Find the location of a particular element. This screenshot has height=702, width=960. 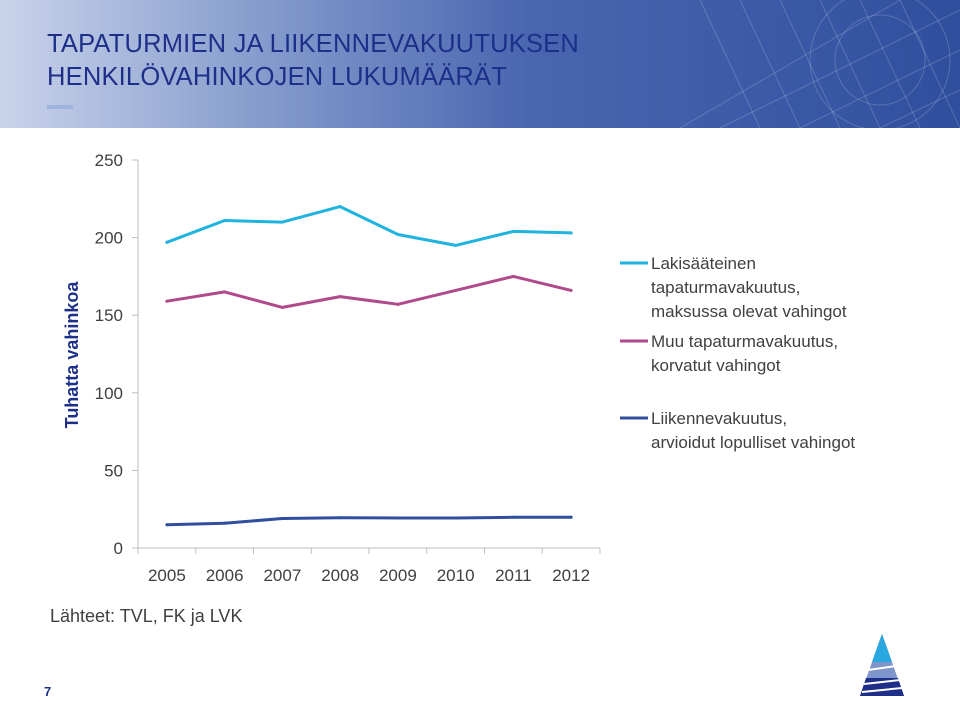

slide-title-line1: TAPATURMIEN JA LIIKENNEVAKUUTUKSEN is located at coordinates (313, 44).